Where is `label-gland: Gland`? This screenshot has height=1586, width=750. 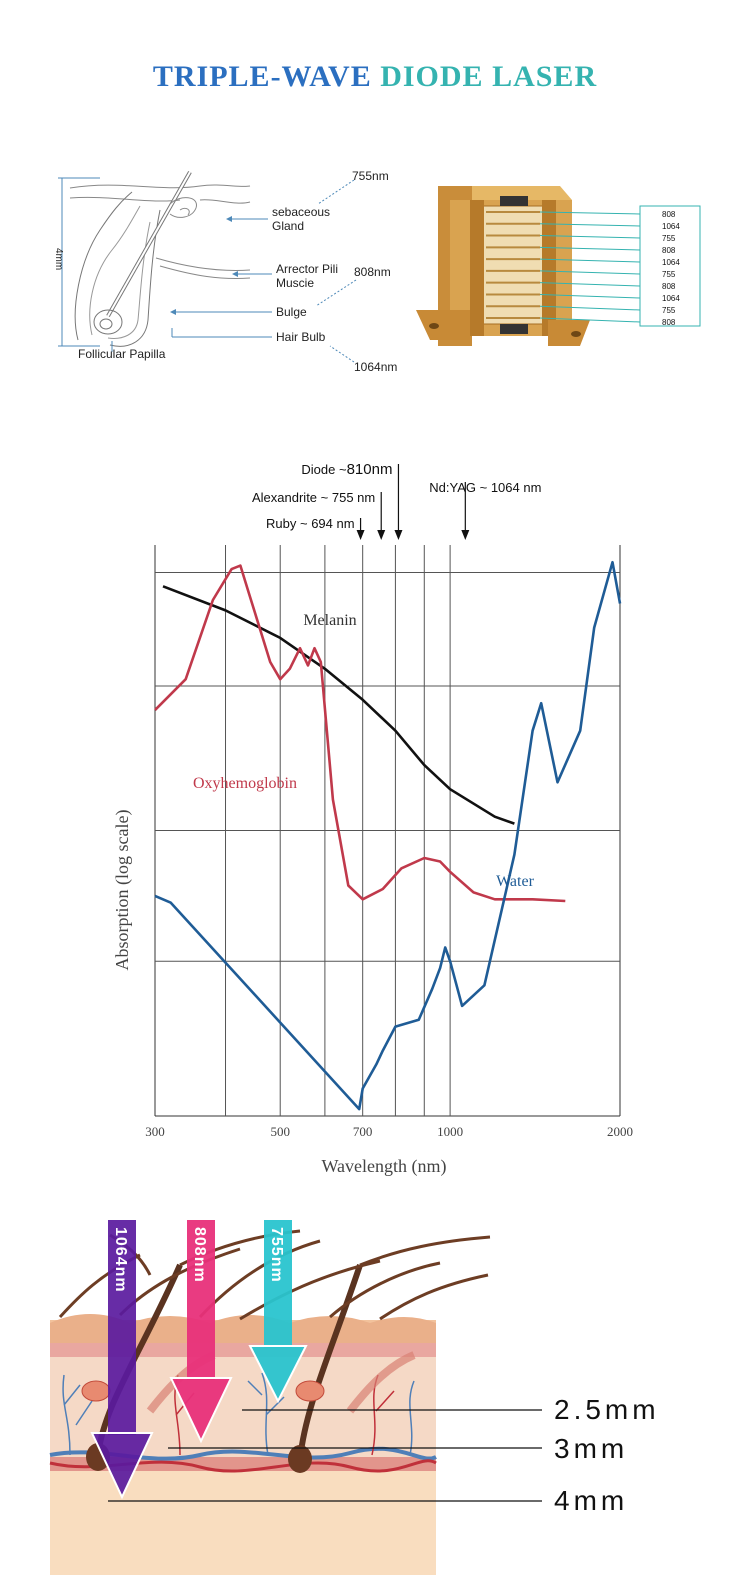
label-gland: Gland is located at coordinates (288, 226).